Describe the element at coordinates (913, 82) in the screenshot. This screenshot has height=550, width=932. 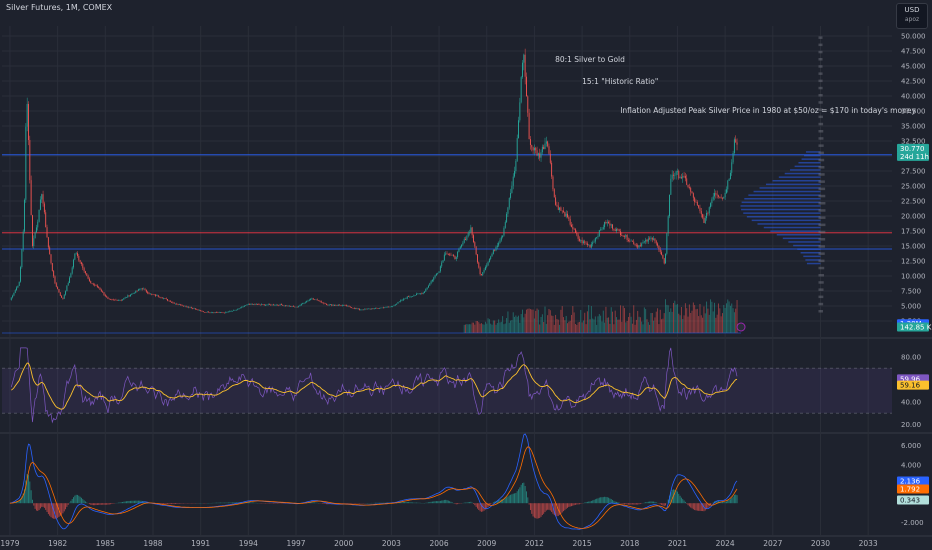
I see `y-tick-label: 42.500` at that location.